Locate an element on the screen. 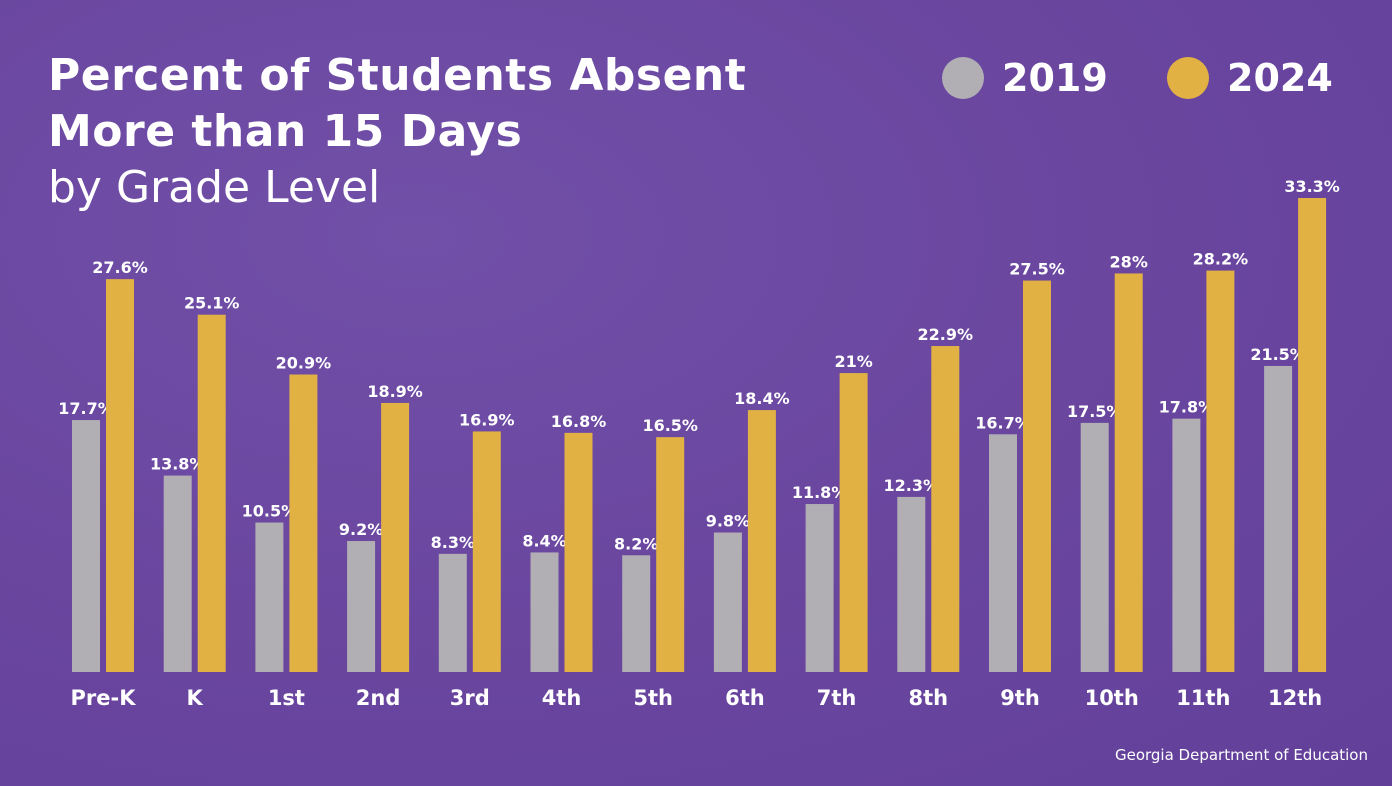  data-label-2019-11th: 17.8% is located at coordinates (1187, 407).